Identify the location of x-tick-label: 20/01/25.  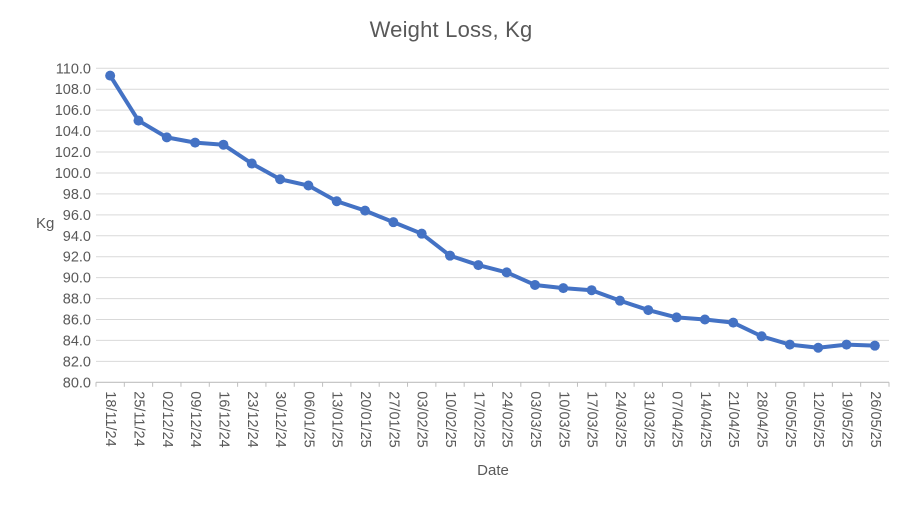
(365, 419).